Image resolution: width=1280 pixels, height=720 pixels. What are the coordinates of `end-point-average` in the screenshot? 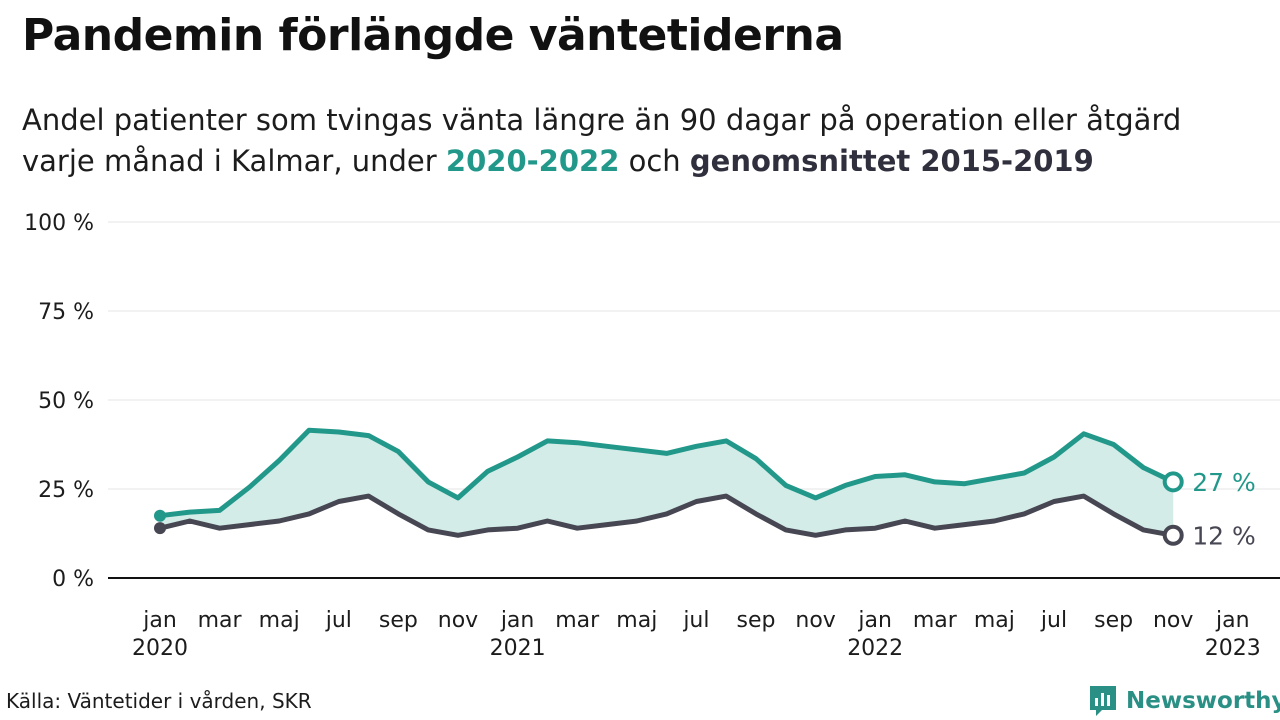 It's located at (1173, 535).